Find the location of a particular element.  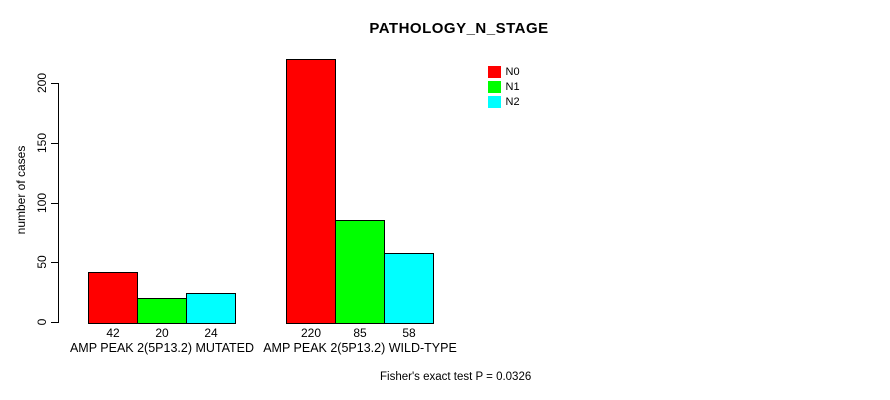

legend-swatch-n1 is located at coordinates (494, 87).